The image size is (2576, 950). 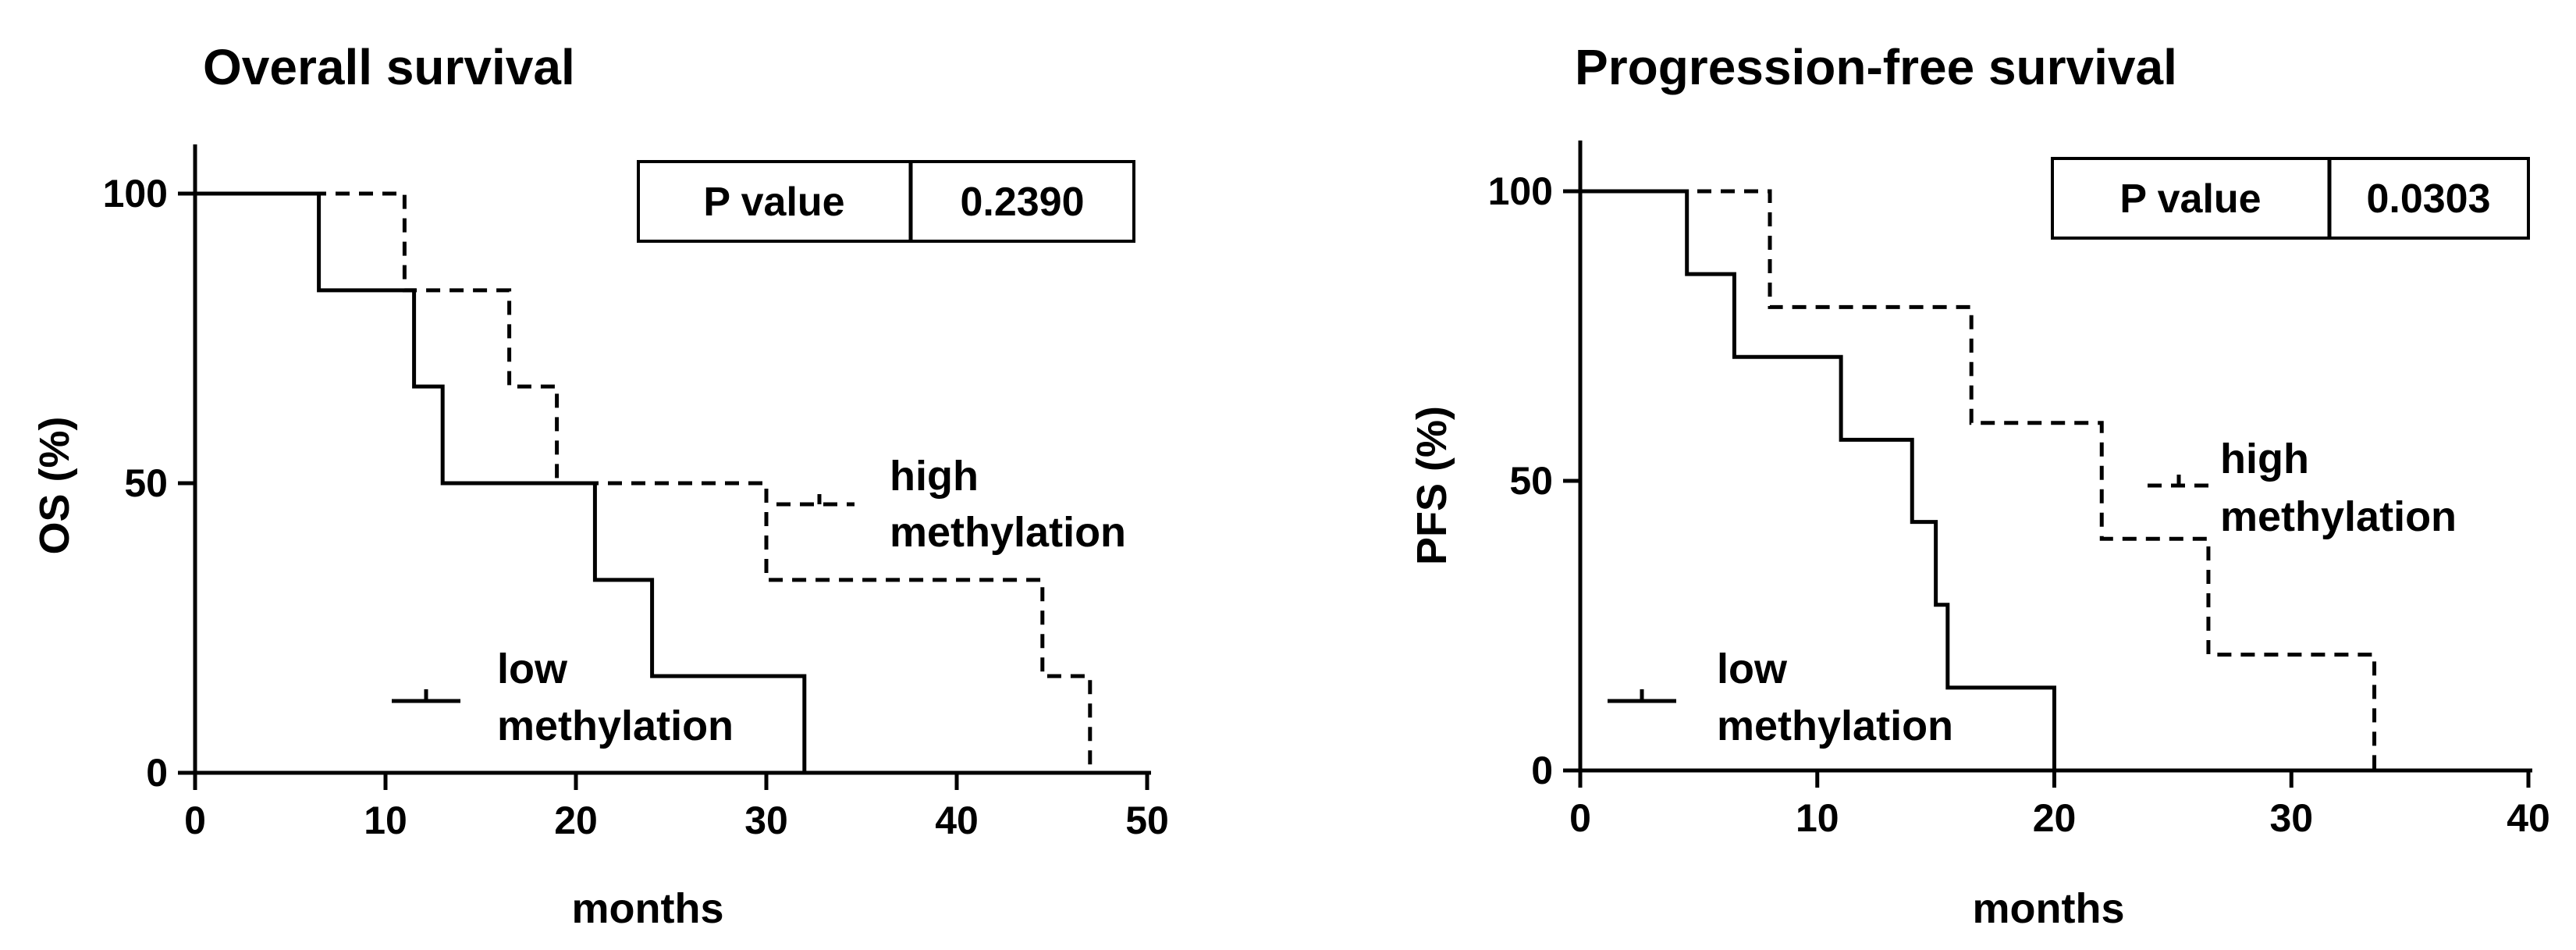 What do you see at coordinates (1876, 67) in the screenshot?
I see `chart-title: Progression-free survival` at bounding box center [1876, 67].